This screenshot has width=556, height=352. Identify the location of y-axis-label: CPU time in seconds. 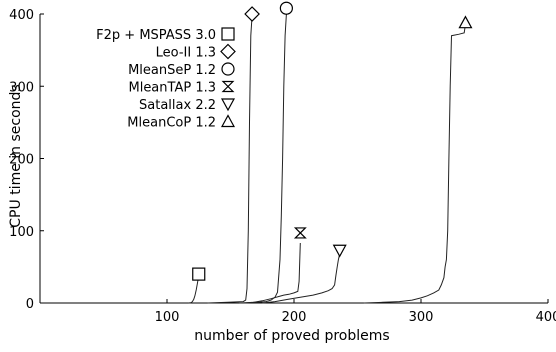
(16, 155).